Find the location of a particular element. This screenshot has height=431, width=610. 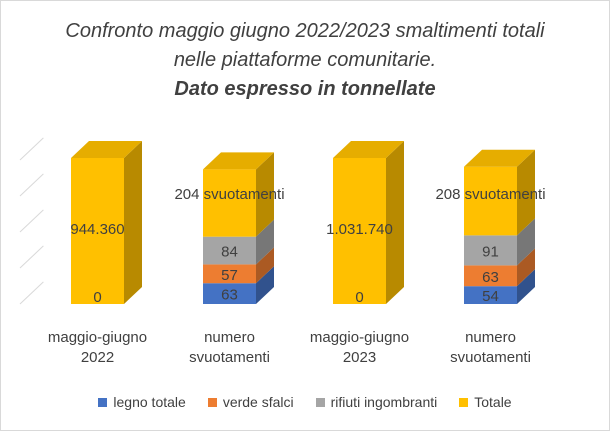

data-label-c2-s0: 0 is located at coordinates (359, 297).